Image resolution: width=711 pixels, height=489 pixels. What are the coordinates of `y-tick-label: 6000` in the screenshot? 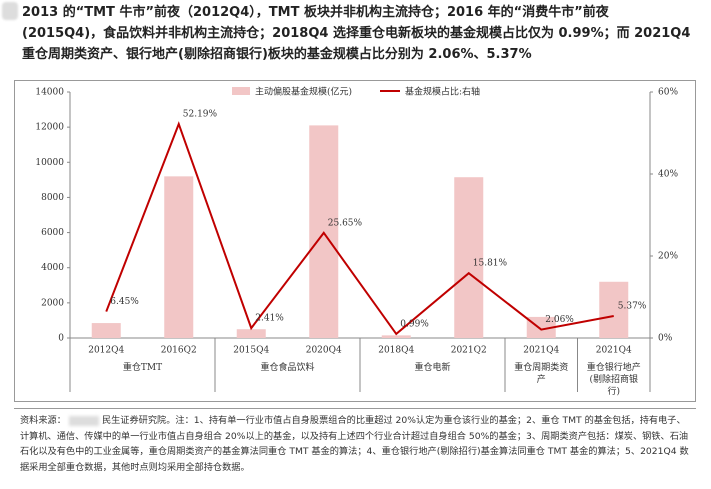 It's located at (52, 233).